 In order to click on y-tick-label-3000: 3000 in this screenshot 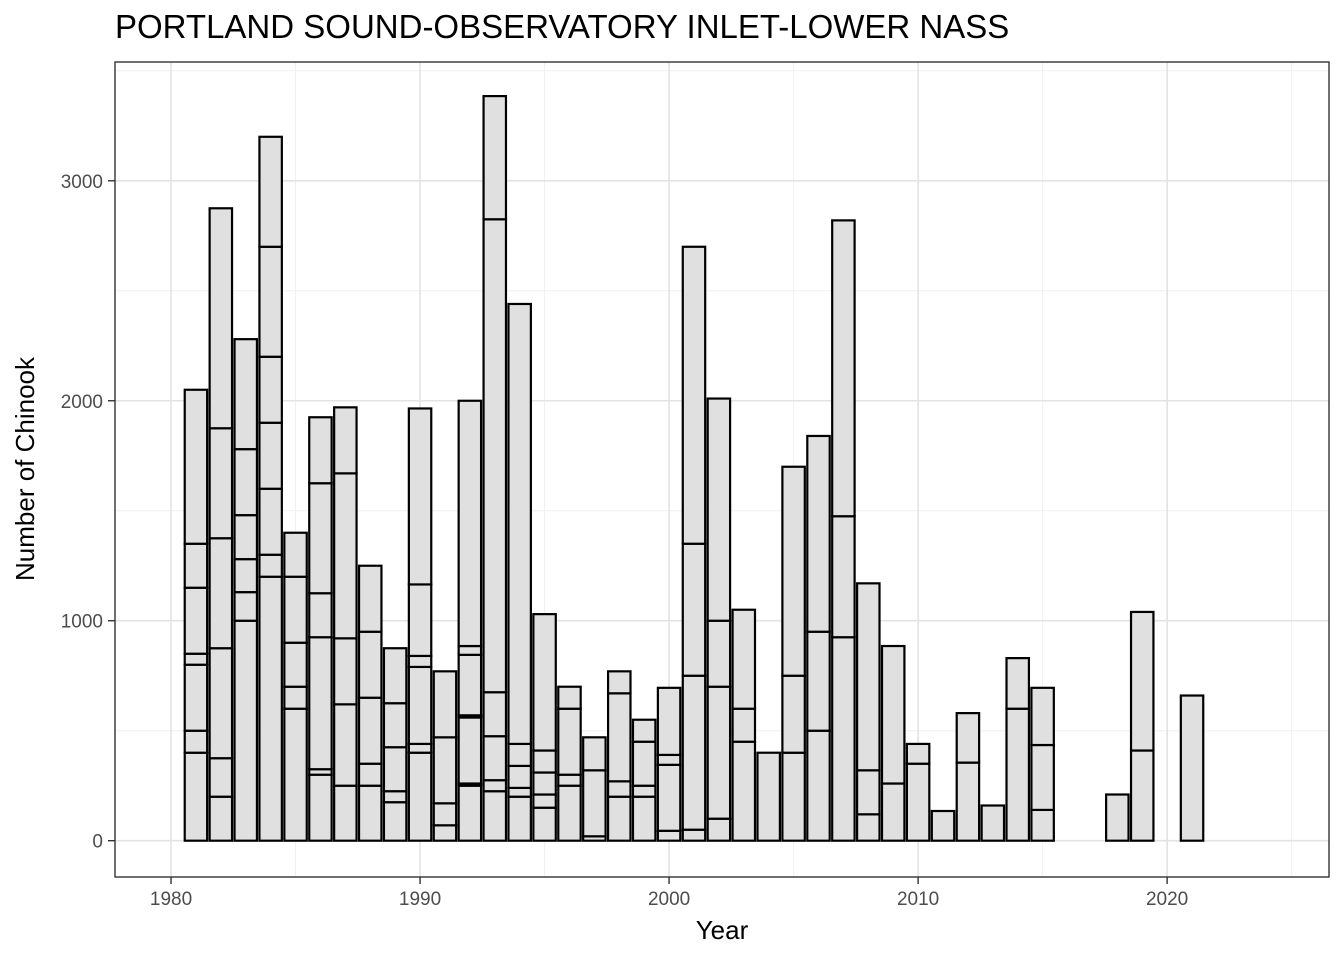, I will do `click(82, 182)`.